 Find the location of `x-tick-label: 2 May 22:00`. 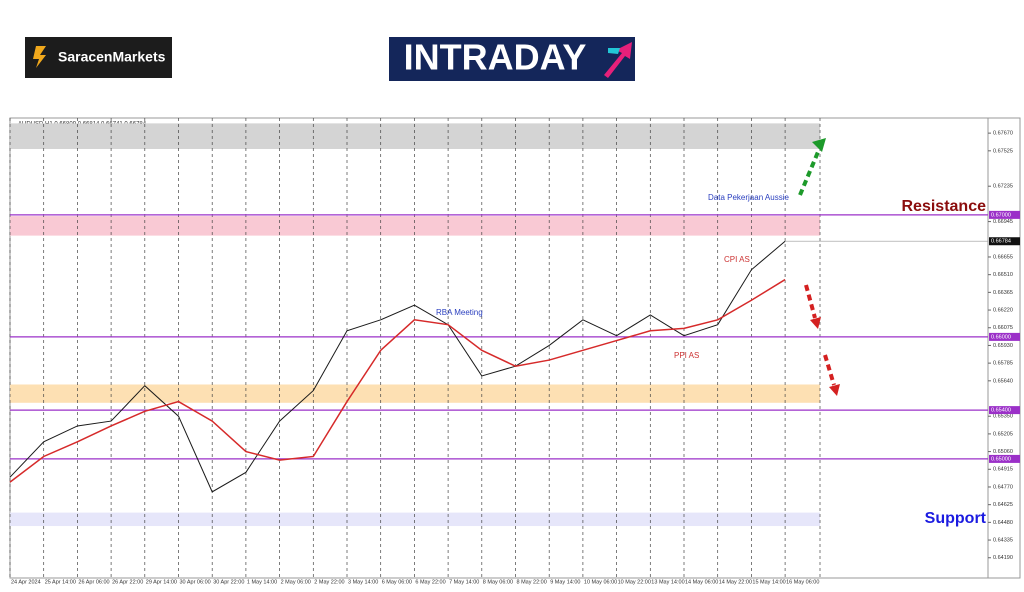

x-tick-label: 2 May 22:00 is located at coordinates (329, 582).